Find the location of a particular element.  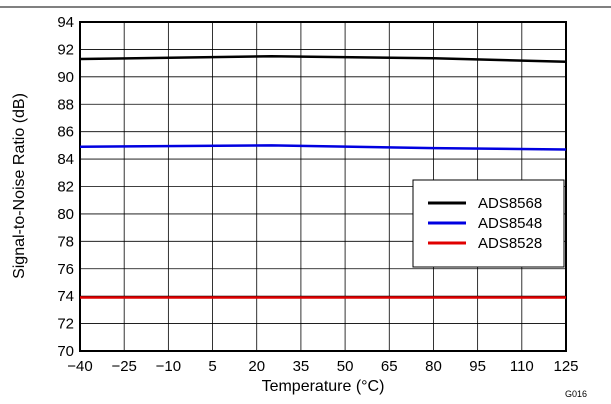

y-tick-label: 80 is located at coordinates (65, 214).